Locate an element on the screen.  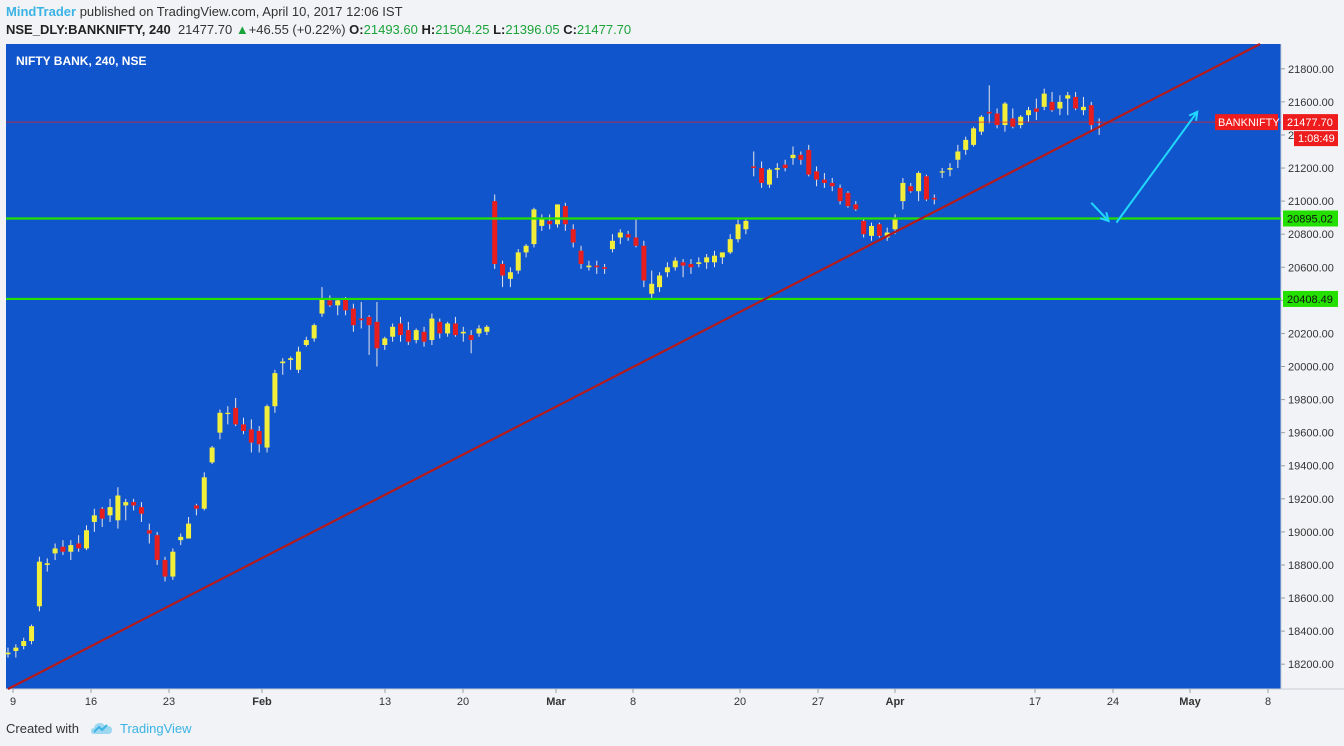
tradingview-link: TradingView is located at coordinates (156, 728).